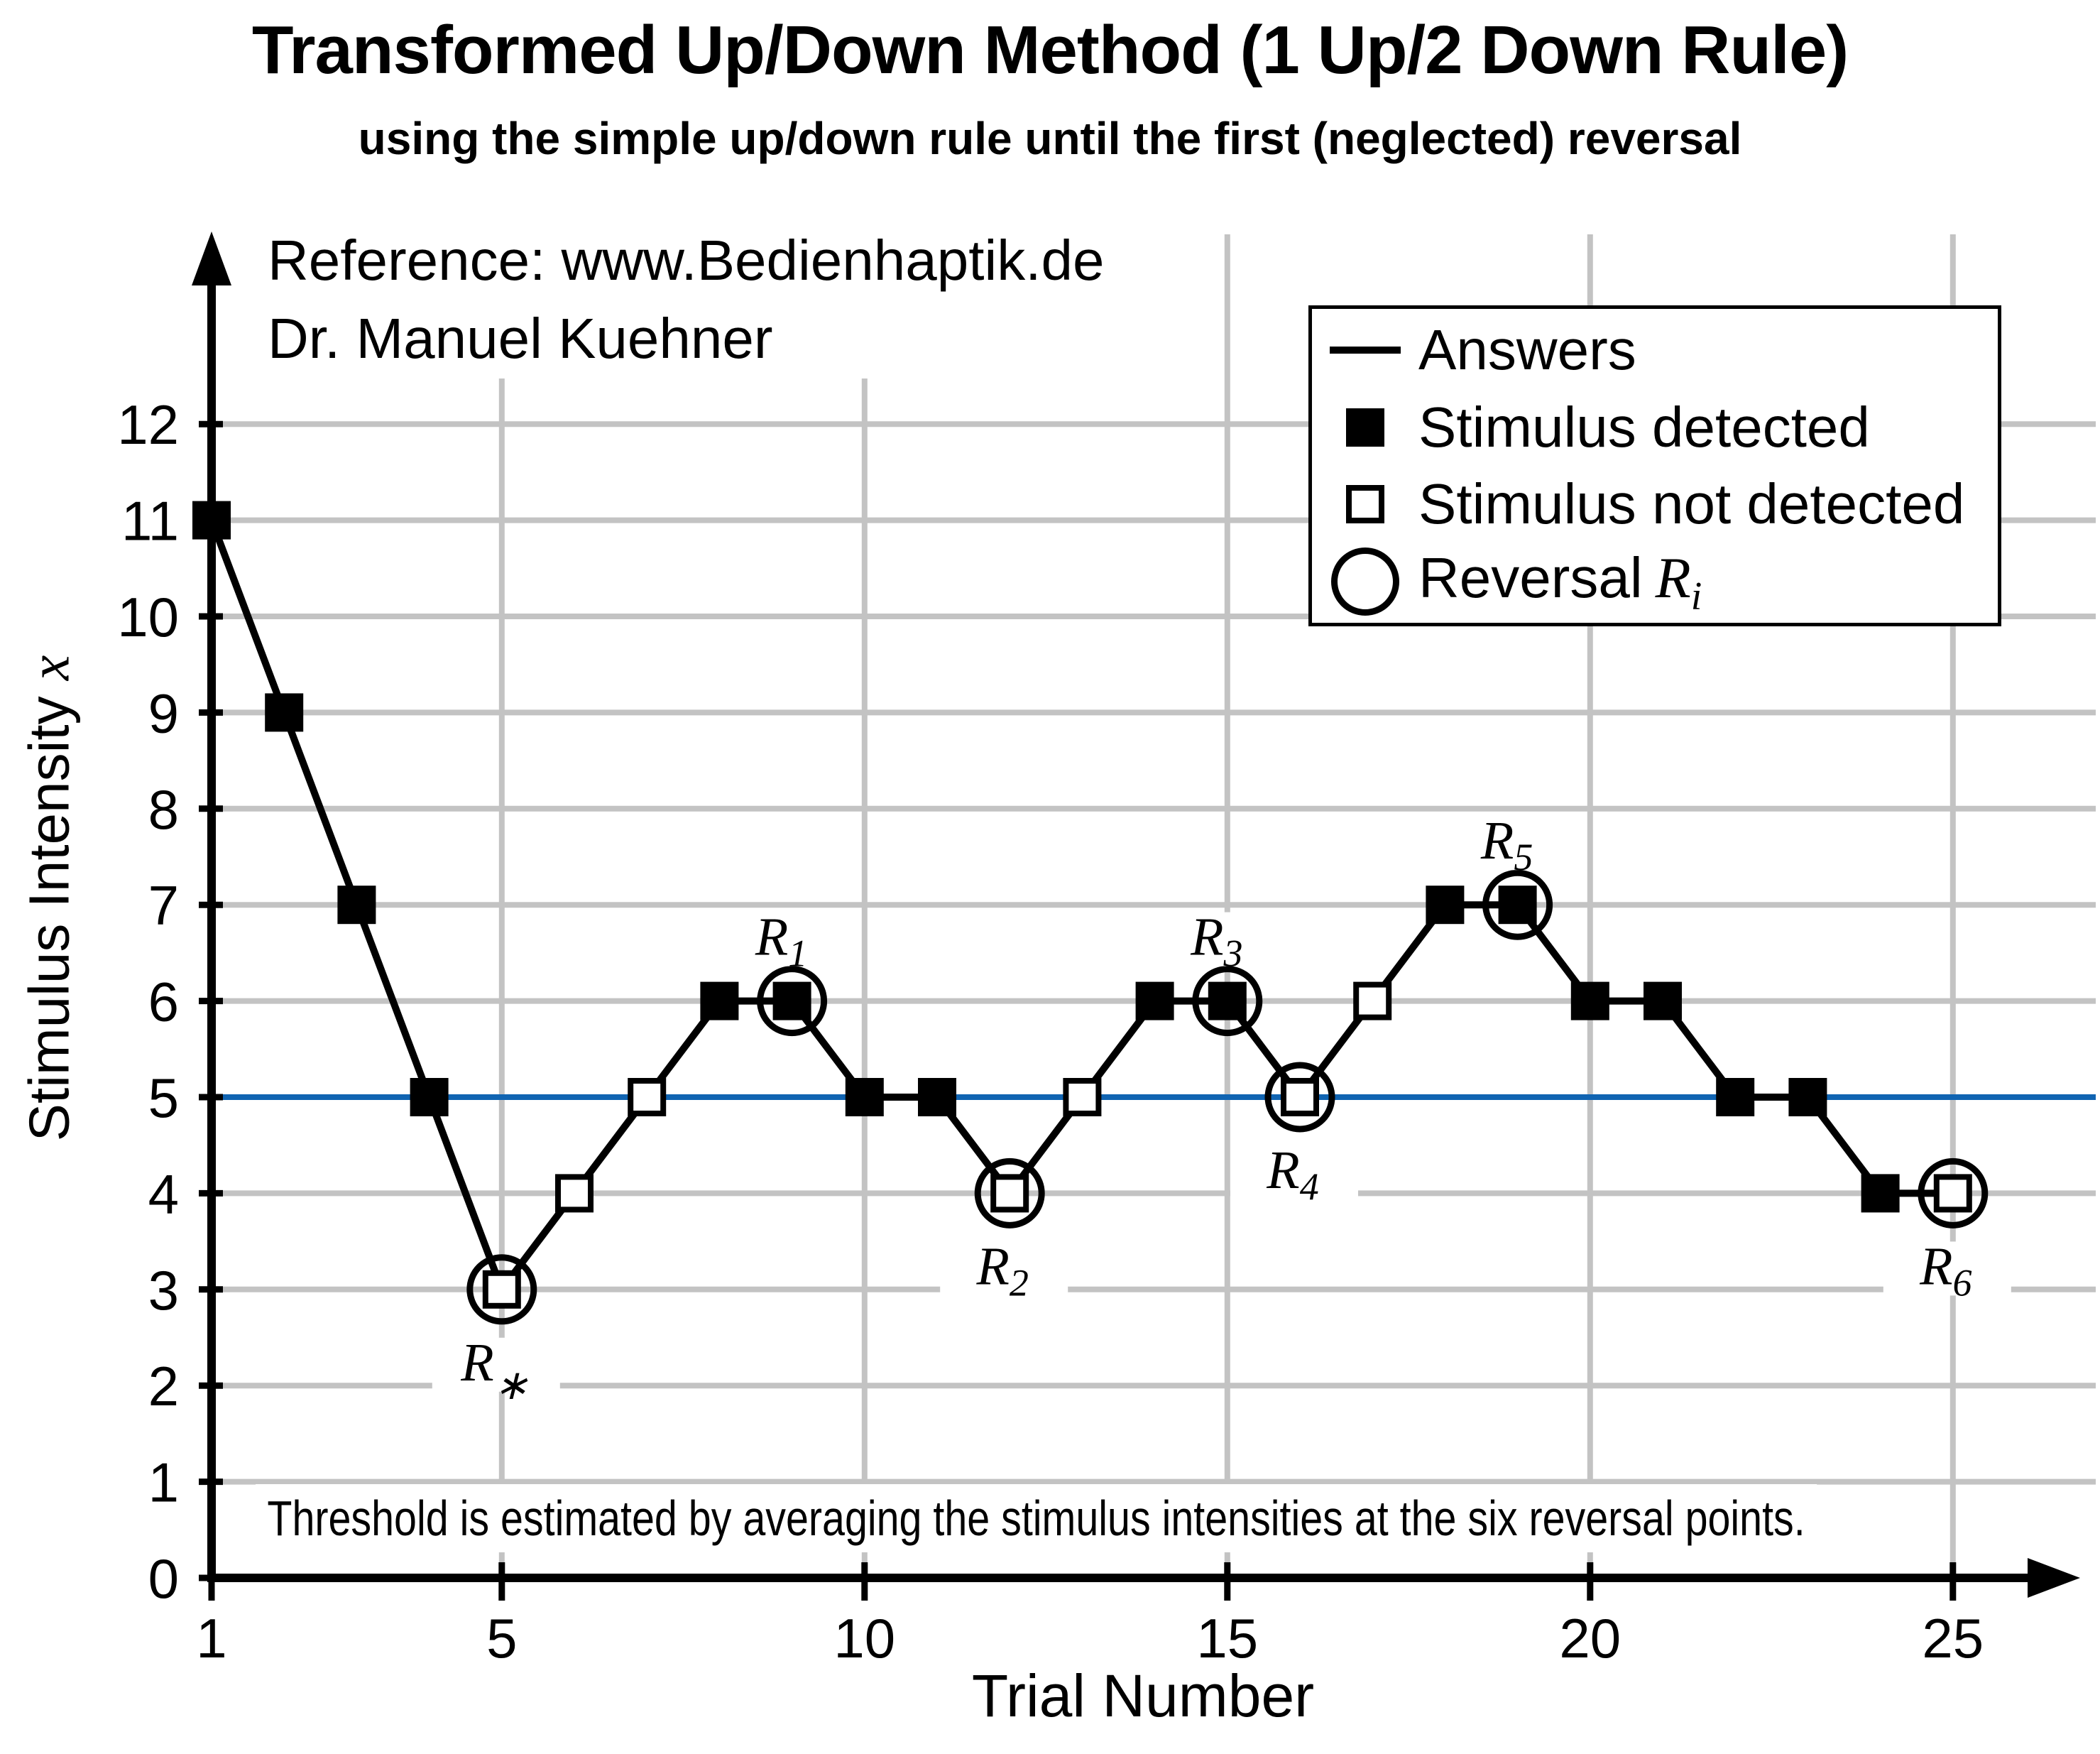 Image resolution: width=2100 pixels, height=1754 pixels. Describe the element at coordinates (163, 810) in the screenshot. I see `y-tick-label: 8` at that location.